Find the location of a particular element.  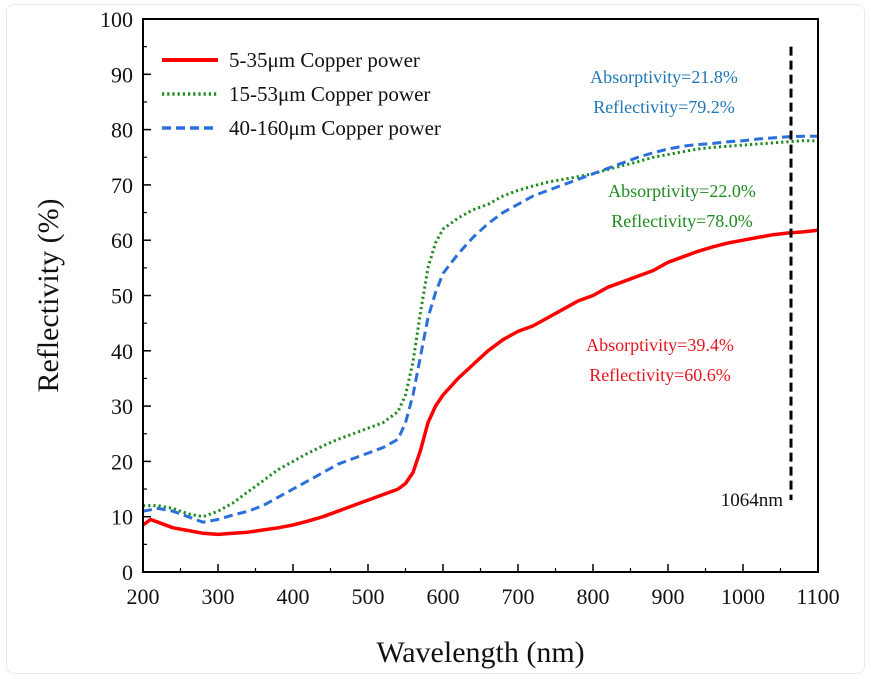

annotation-1-line-0: Absorptivity=22.0% is located at coordinates (682, 191).